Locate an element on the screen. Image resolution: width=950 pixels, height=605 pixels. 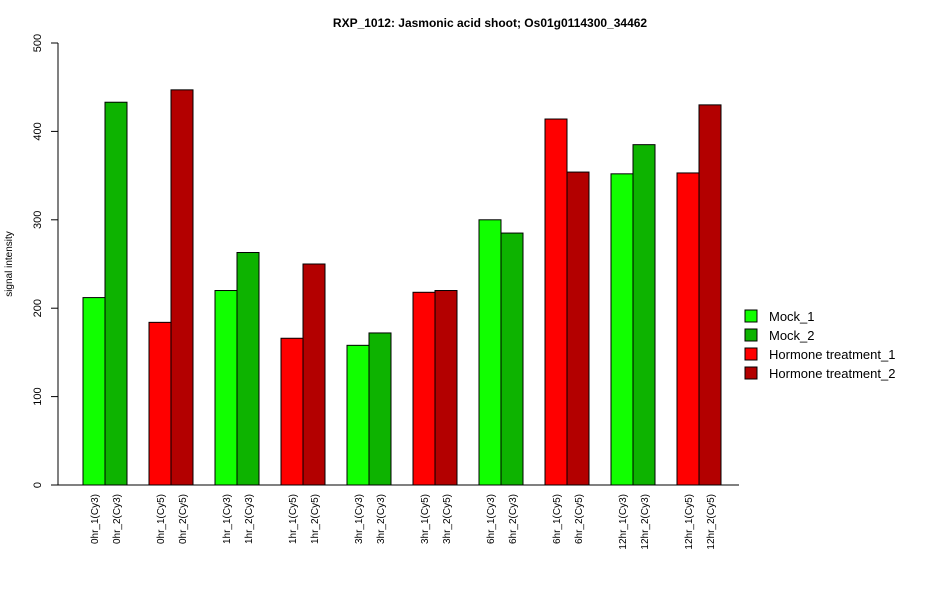
y-tick-label: 0 is located at coordinates (38, 485).